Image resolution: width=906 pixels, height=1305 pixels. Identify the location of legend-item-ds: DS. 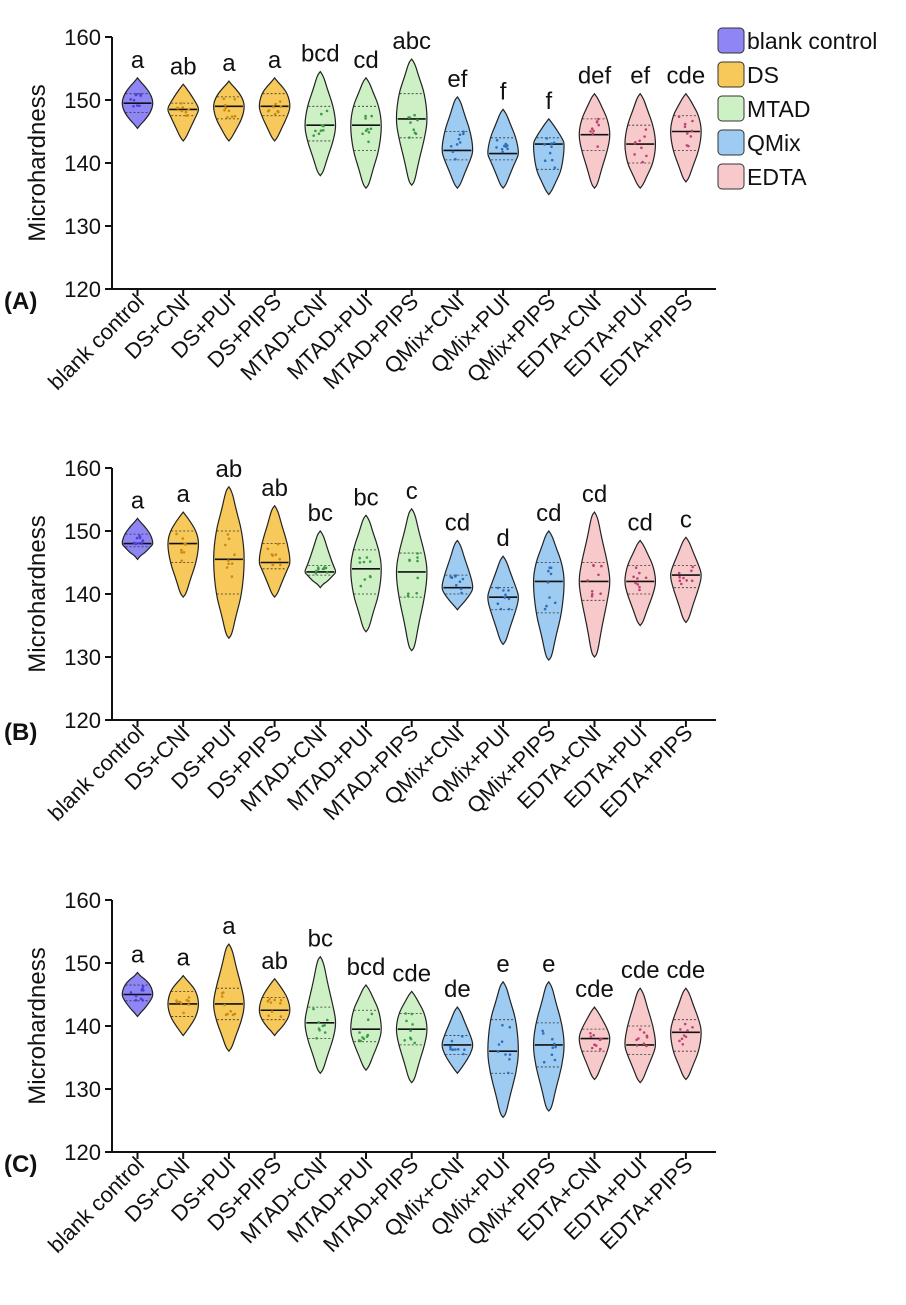
(748, 74).